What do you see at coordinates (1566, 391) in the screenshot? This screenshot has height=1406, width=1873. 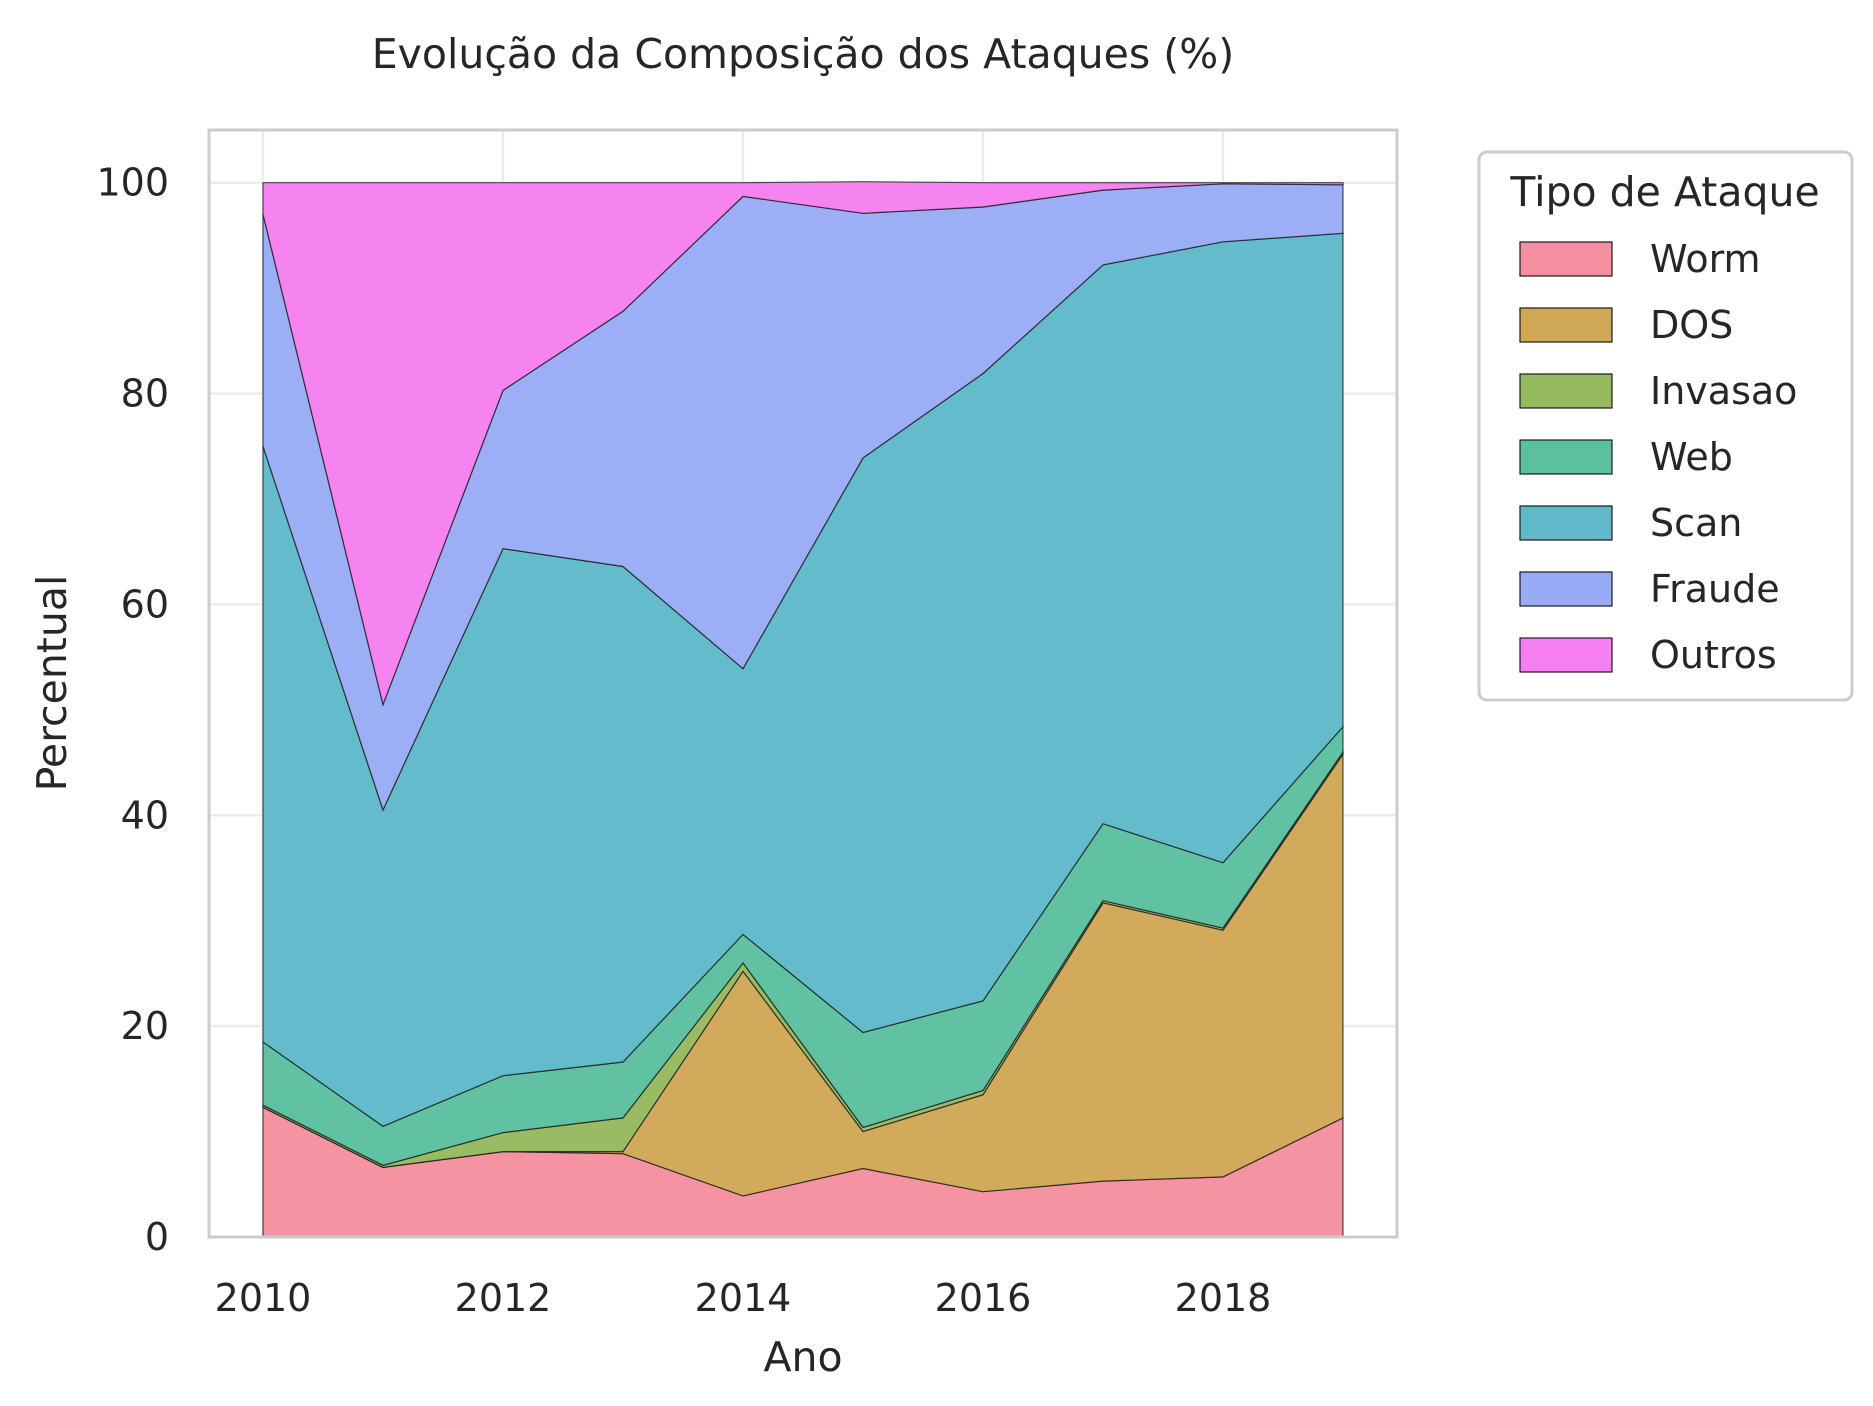 I see `legend-swatch-invasao` at bounding box center [1566, 391].